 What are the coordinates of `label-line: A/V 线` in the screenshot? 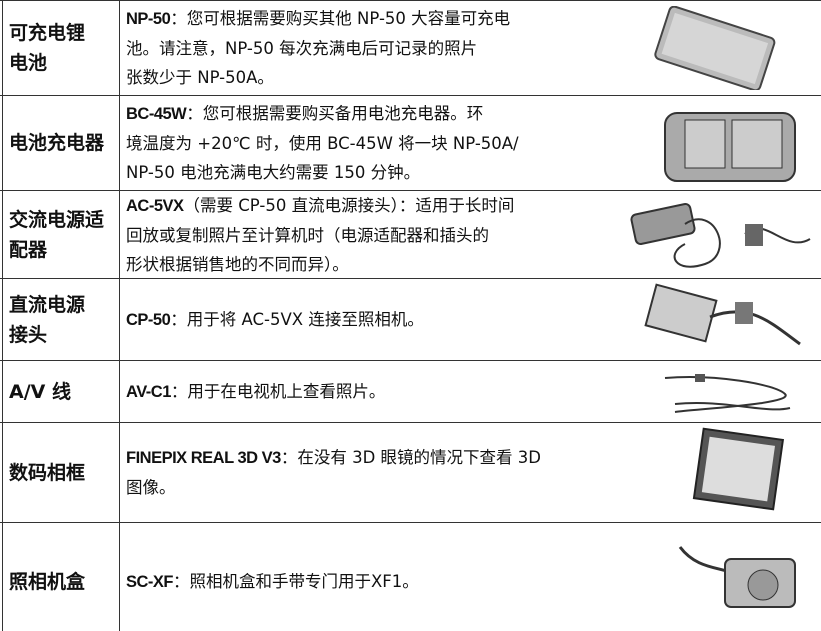 It's located at (40, 391).